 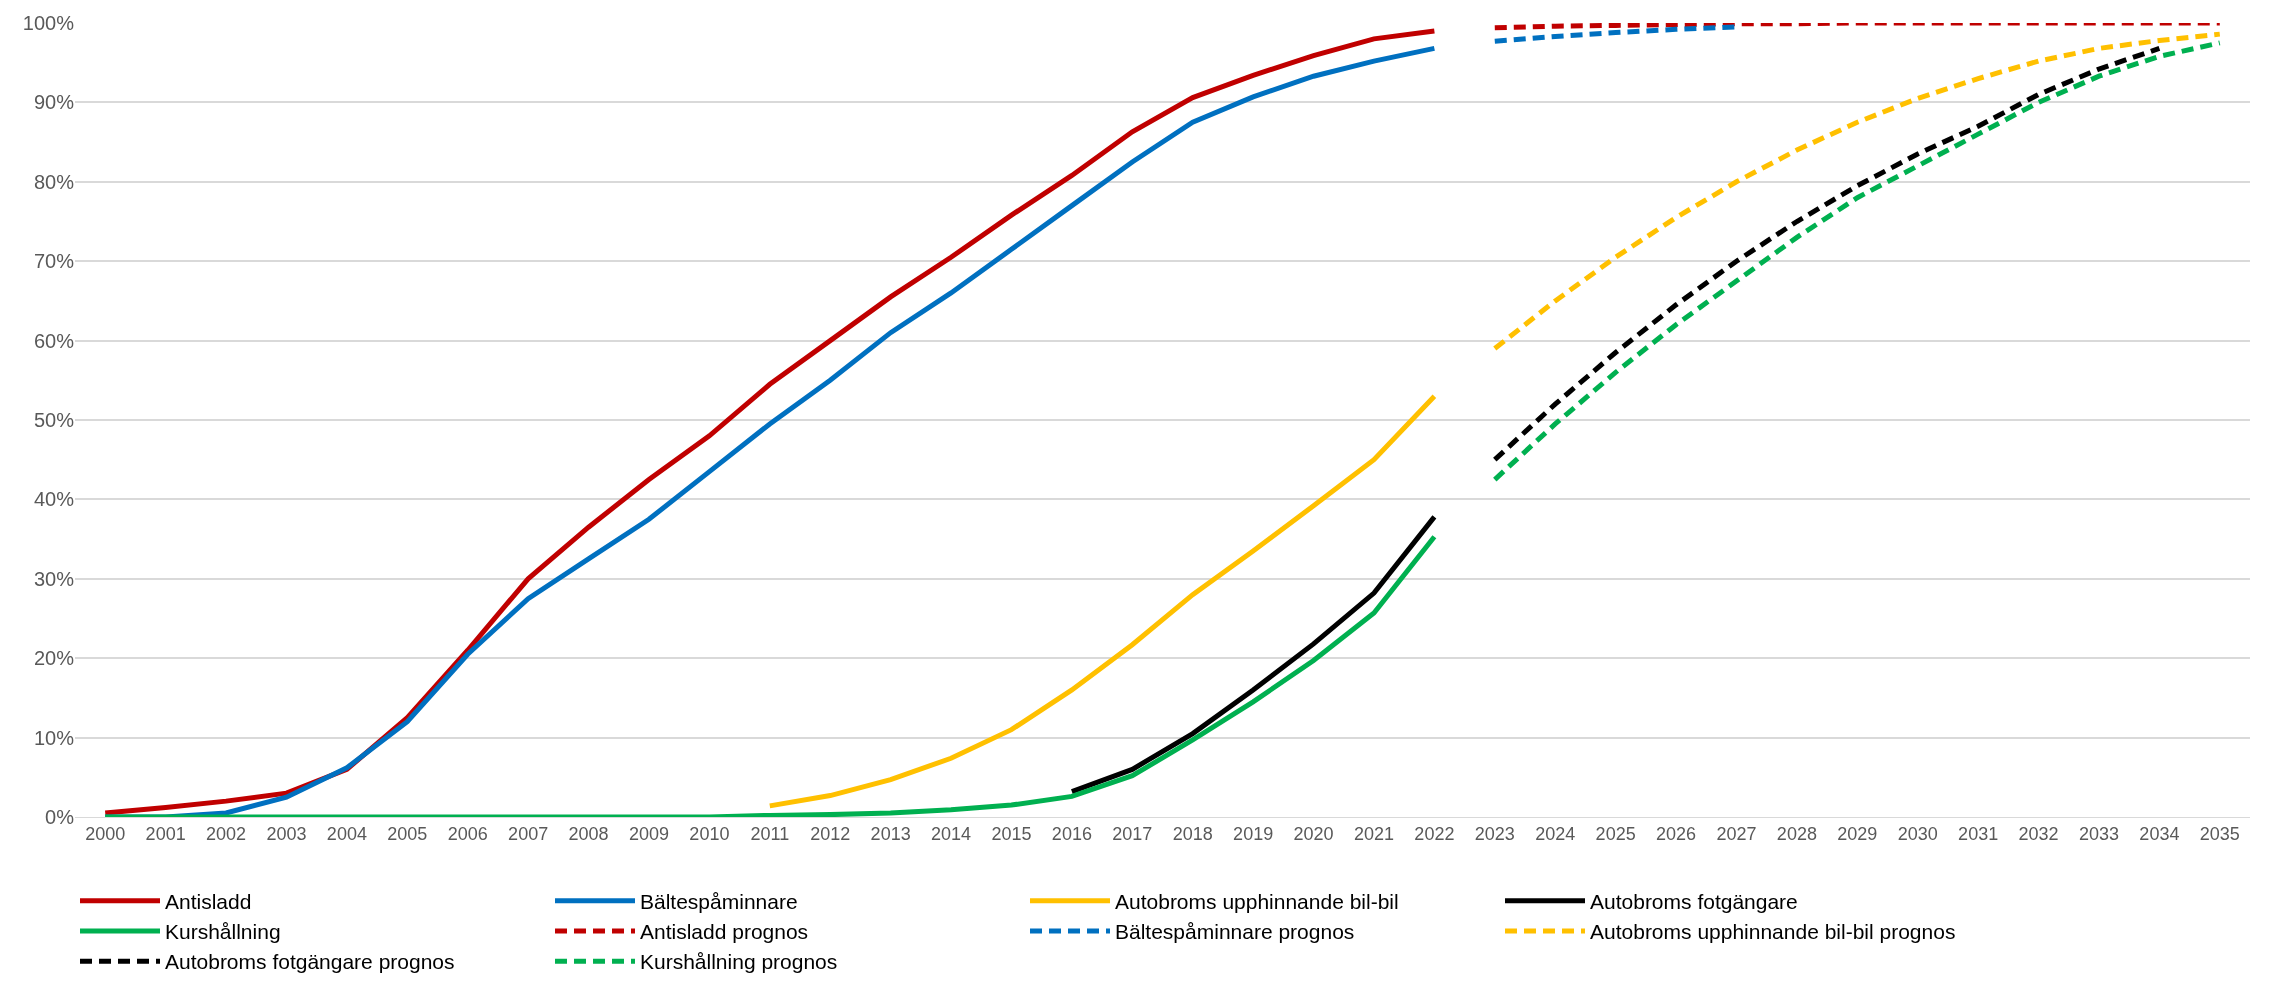 I want to click on legend-label: Antisladd prognos, so click(x=724, y=932).